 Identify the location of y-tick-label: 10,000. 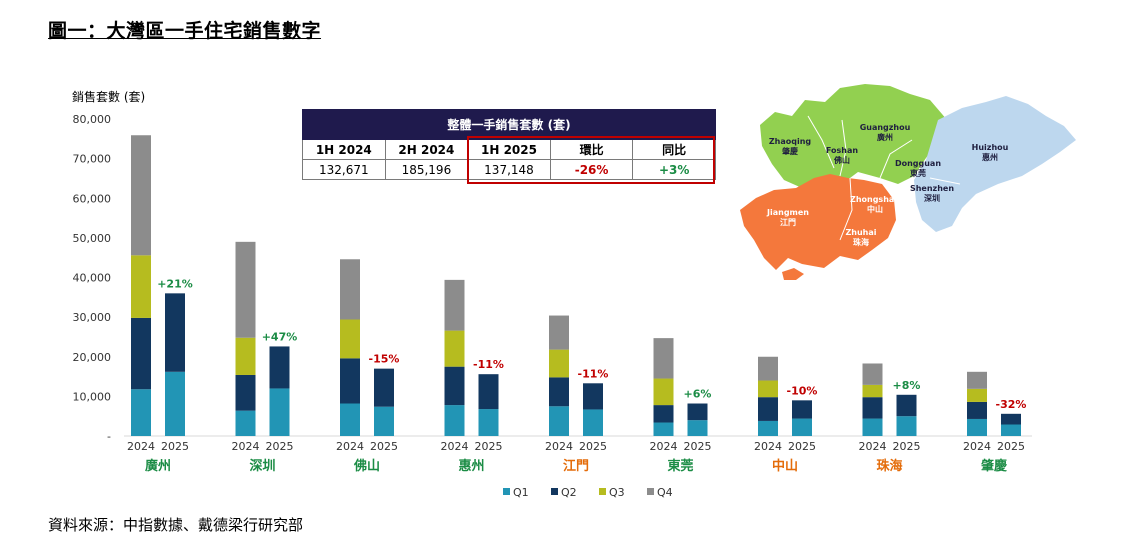
(92, 396).